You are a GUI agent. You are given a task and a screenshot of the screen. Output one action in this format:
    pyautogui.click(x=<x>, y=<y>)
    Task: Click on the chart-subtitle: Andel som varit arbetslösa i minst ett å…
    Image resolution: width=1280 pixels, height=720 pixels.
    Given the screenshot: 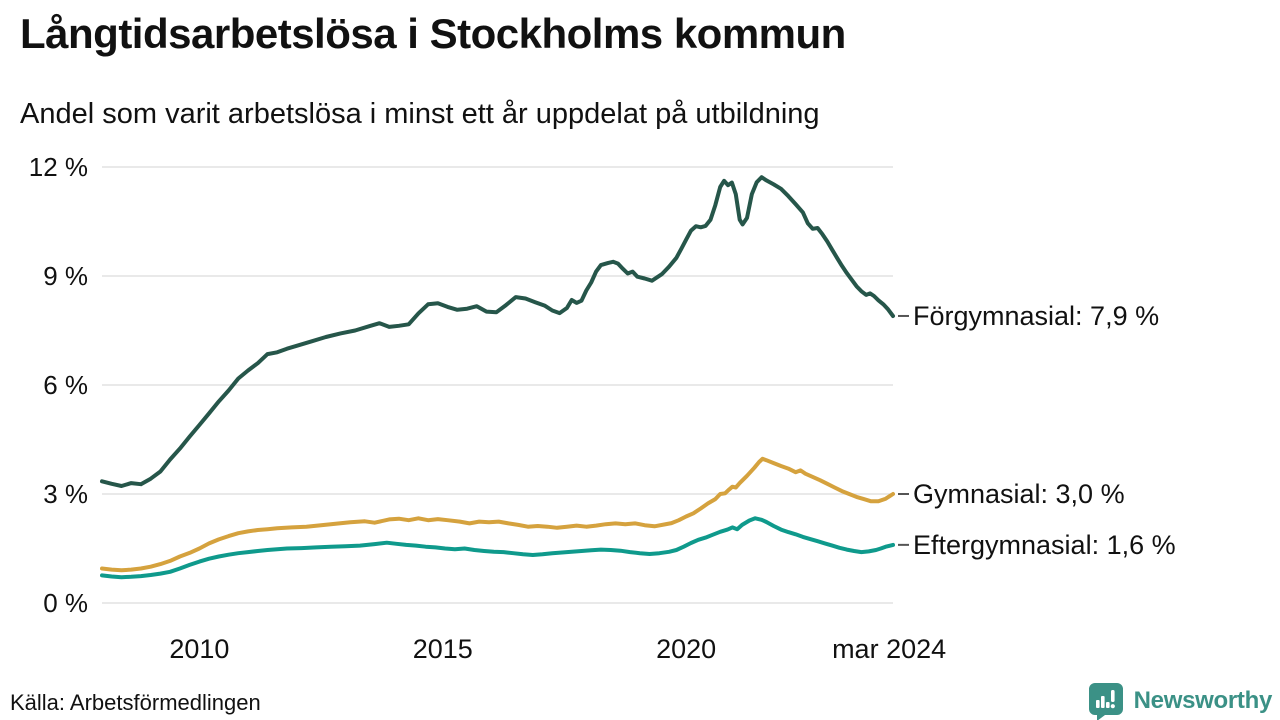 What is the action you would take?
    pyautogui.click(x=420, y=114)
    